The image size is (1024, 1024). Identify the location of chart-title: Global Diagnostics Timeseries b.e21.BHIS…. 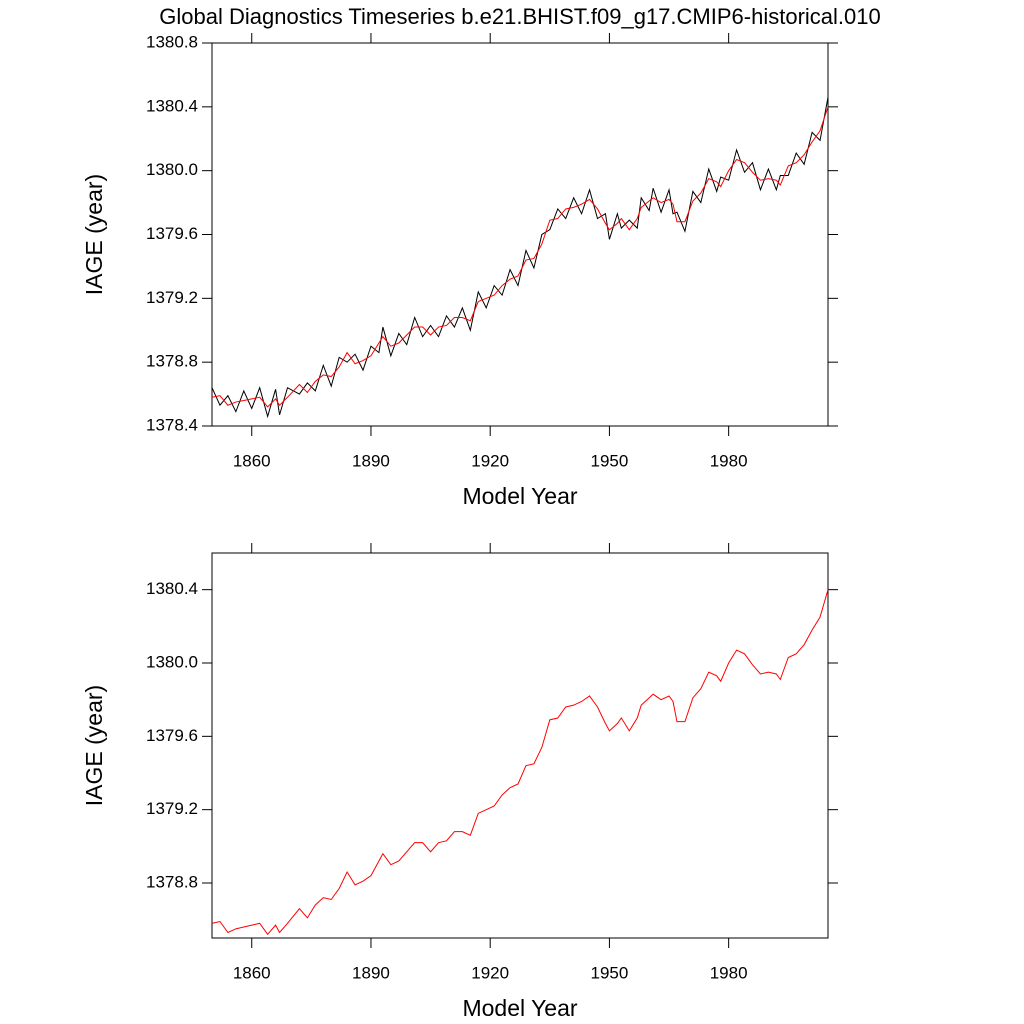
(519, 16).